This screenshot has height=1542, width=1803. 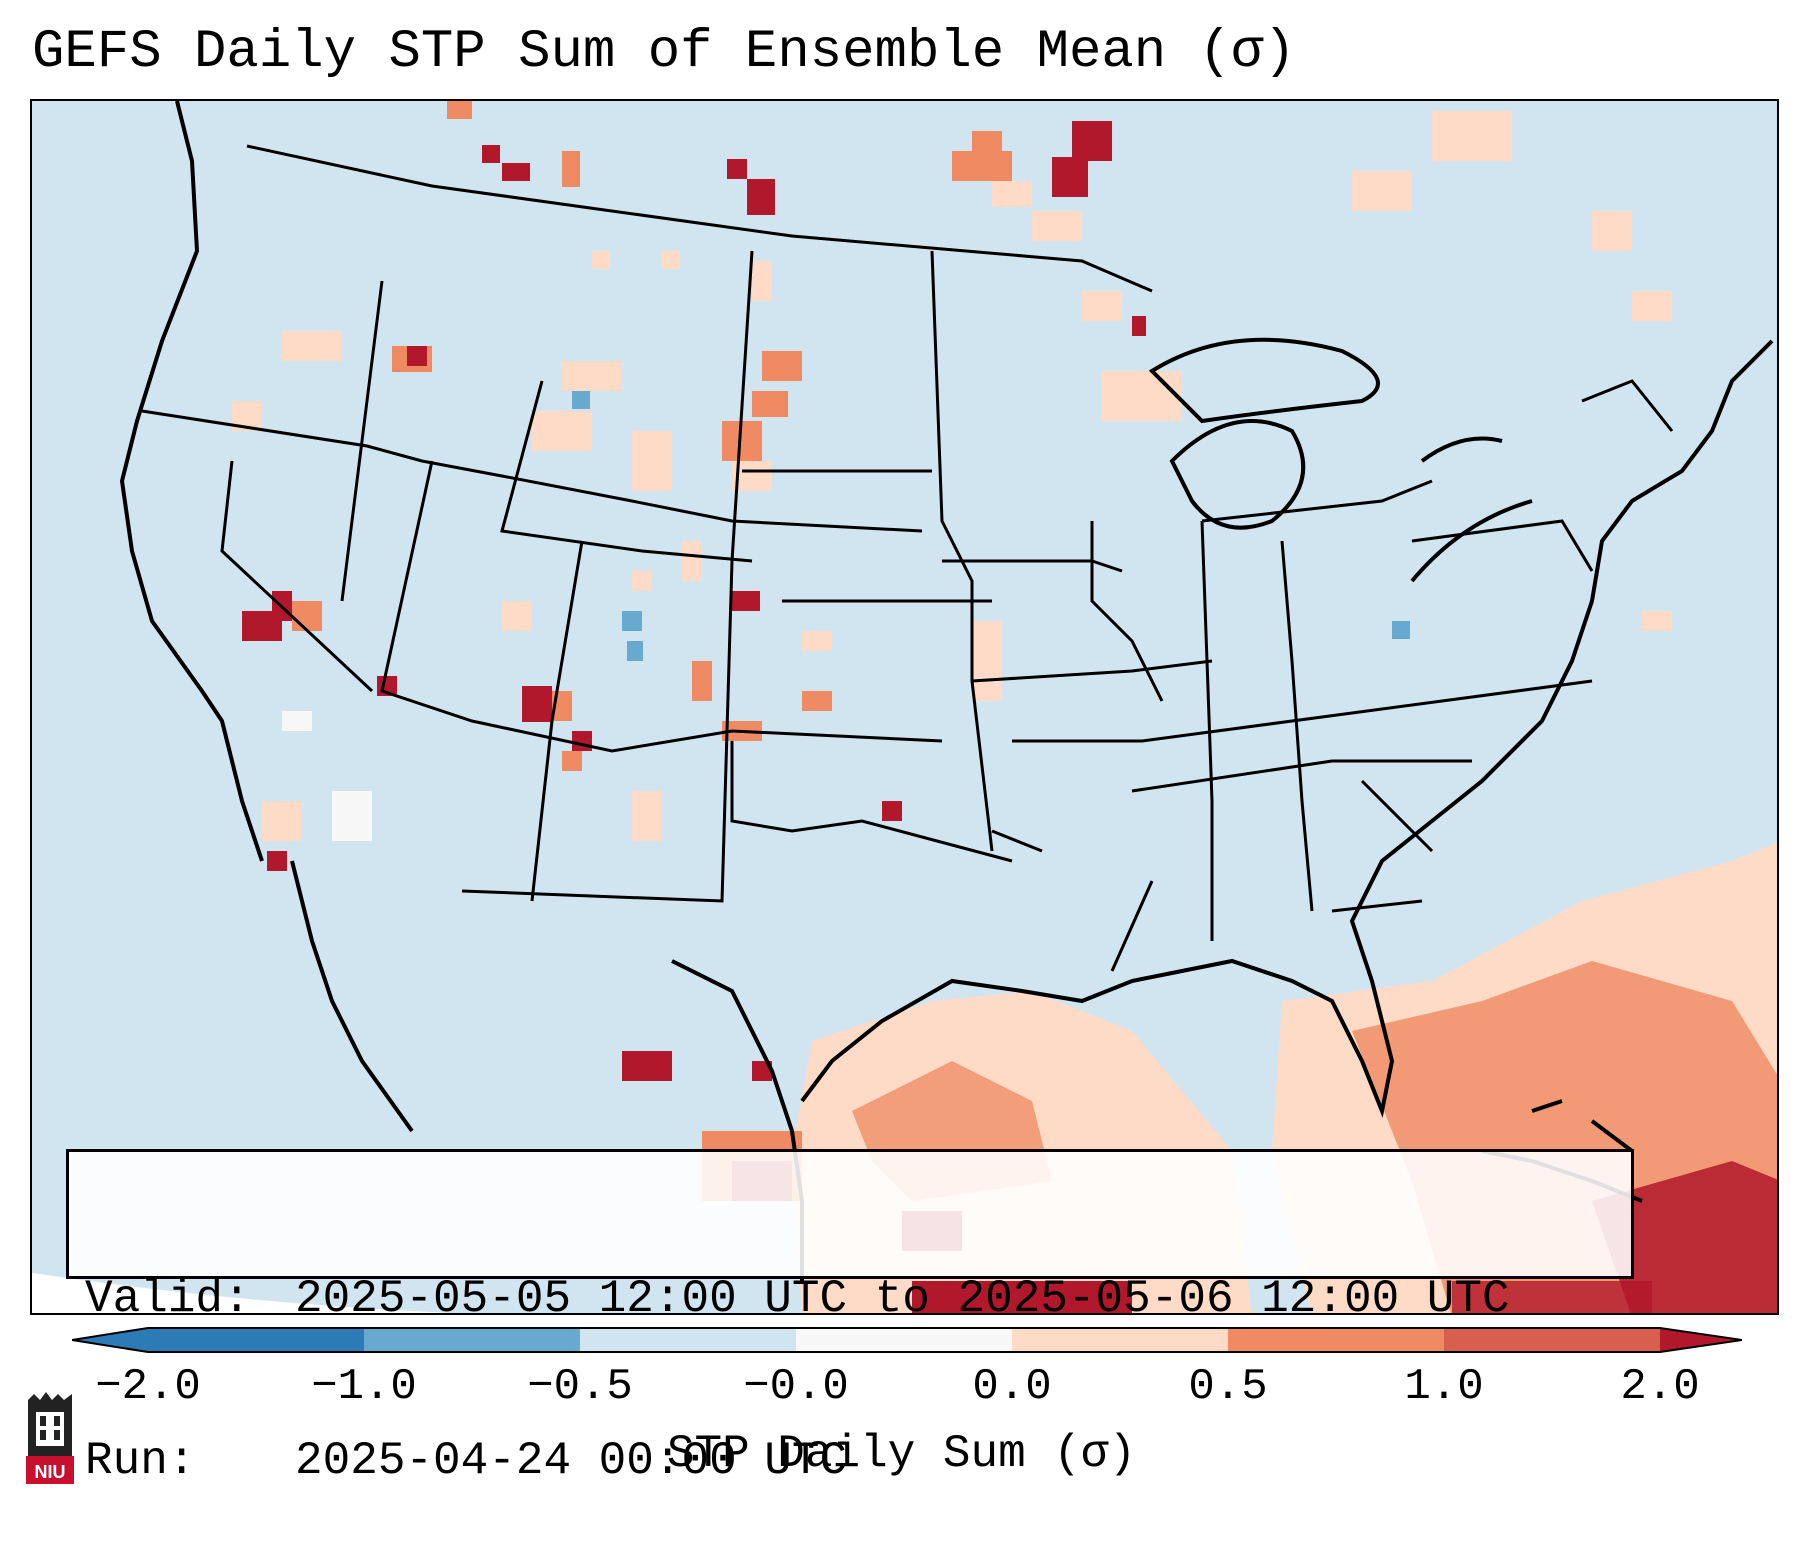 I want to click on colorbar-tick-label: −2.0, so click(x=148, y=1387).